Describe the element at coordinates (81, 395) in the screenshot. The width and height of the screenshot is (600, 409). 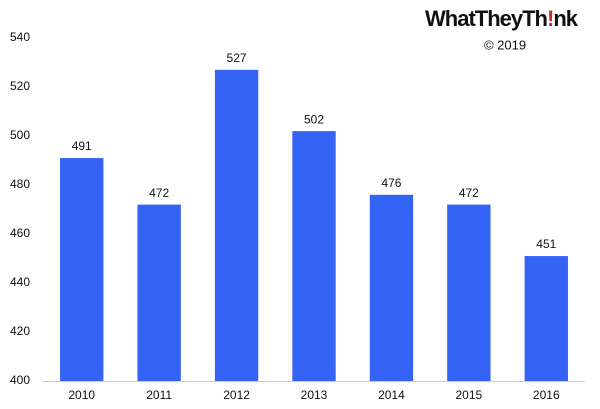
I see `x-tick-label: 2010` at that location.